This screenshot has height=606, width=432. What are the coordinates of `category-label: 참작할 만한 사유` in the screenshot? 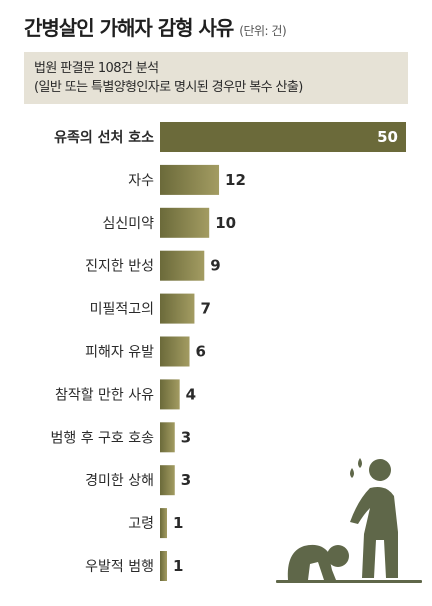 It's located at (104, 395).